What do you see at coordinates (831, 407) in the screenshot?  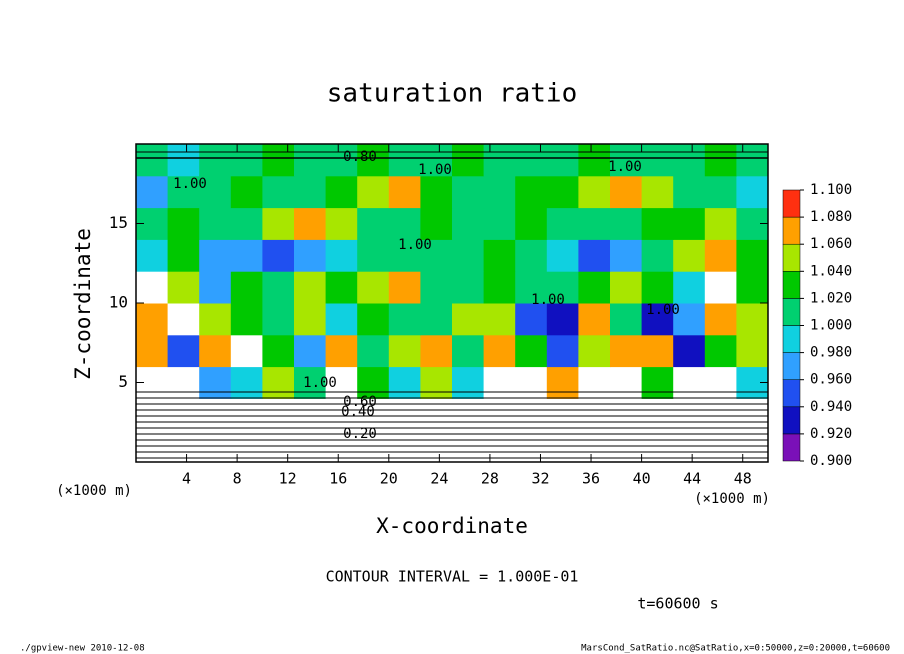 I see `colorbar-tick-label: 0.940` at bounding box center [831, 407].